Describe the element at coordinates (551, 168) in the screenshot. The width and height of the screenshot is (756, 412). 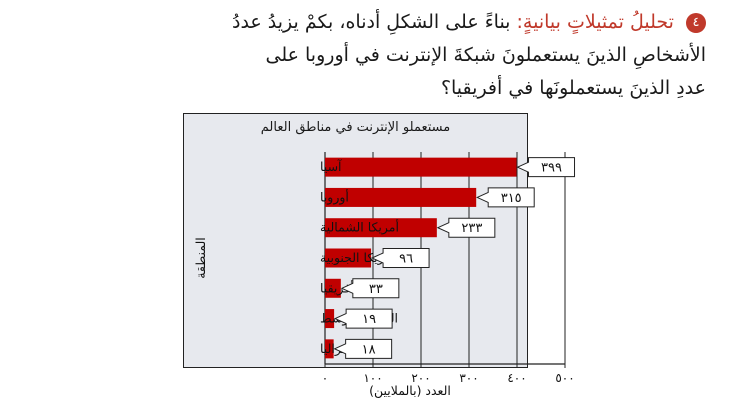
I see `value-label: ٣٩٩` at that location.